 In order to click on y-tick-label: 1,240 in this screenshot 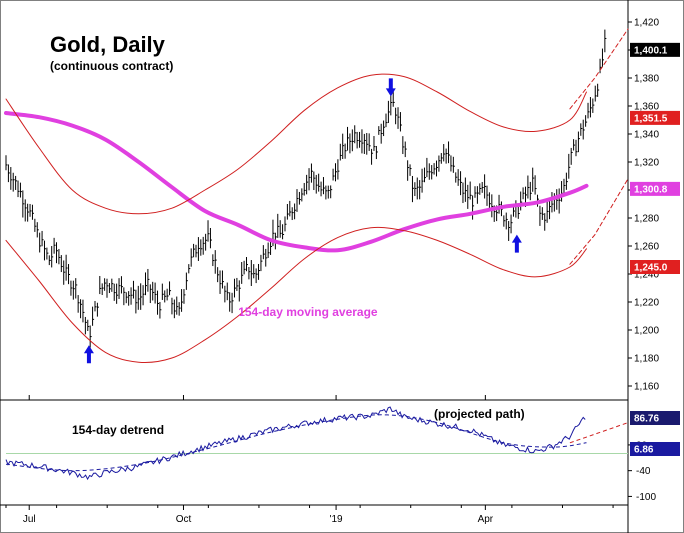, I will do `click(646, 275)`.